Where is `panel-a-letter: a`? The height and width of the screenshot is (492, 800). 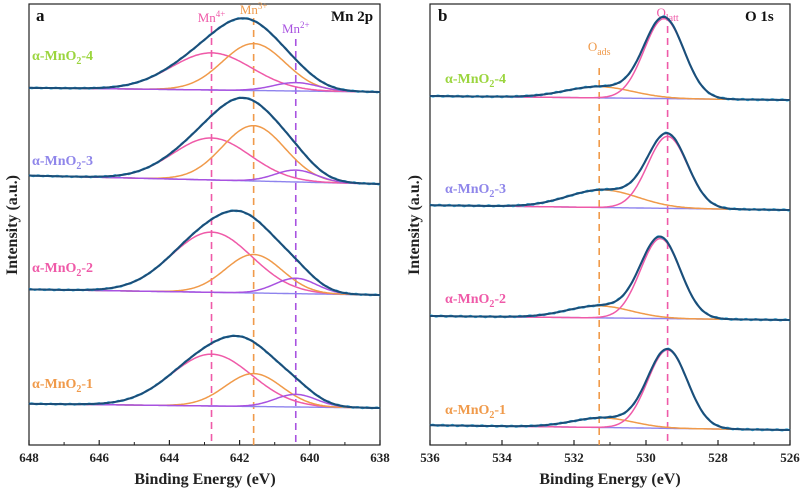
panel-a-letter: a is located at coordinates (40, 15).